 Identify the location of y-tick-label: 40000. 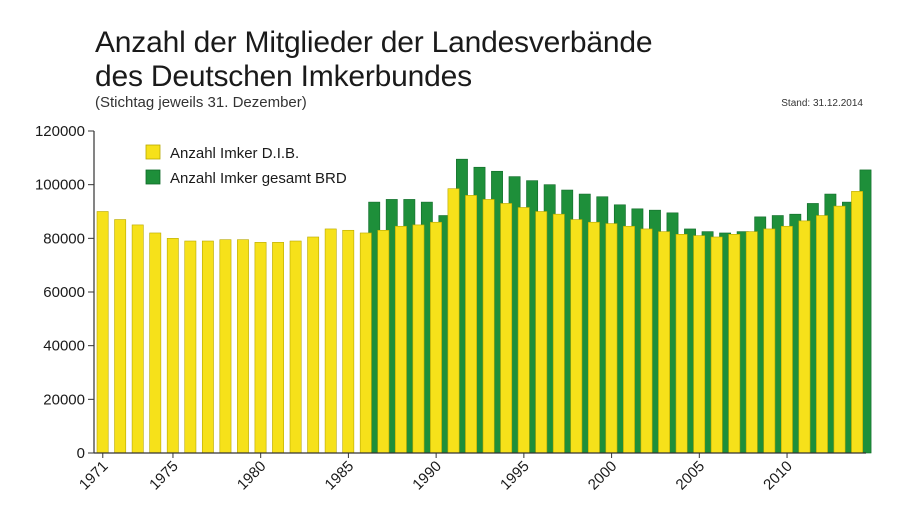
(64, 346).